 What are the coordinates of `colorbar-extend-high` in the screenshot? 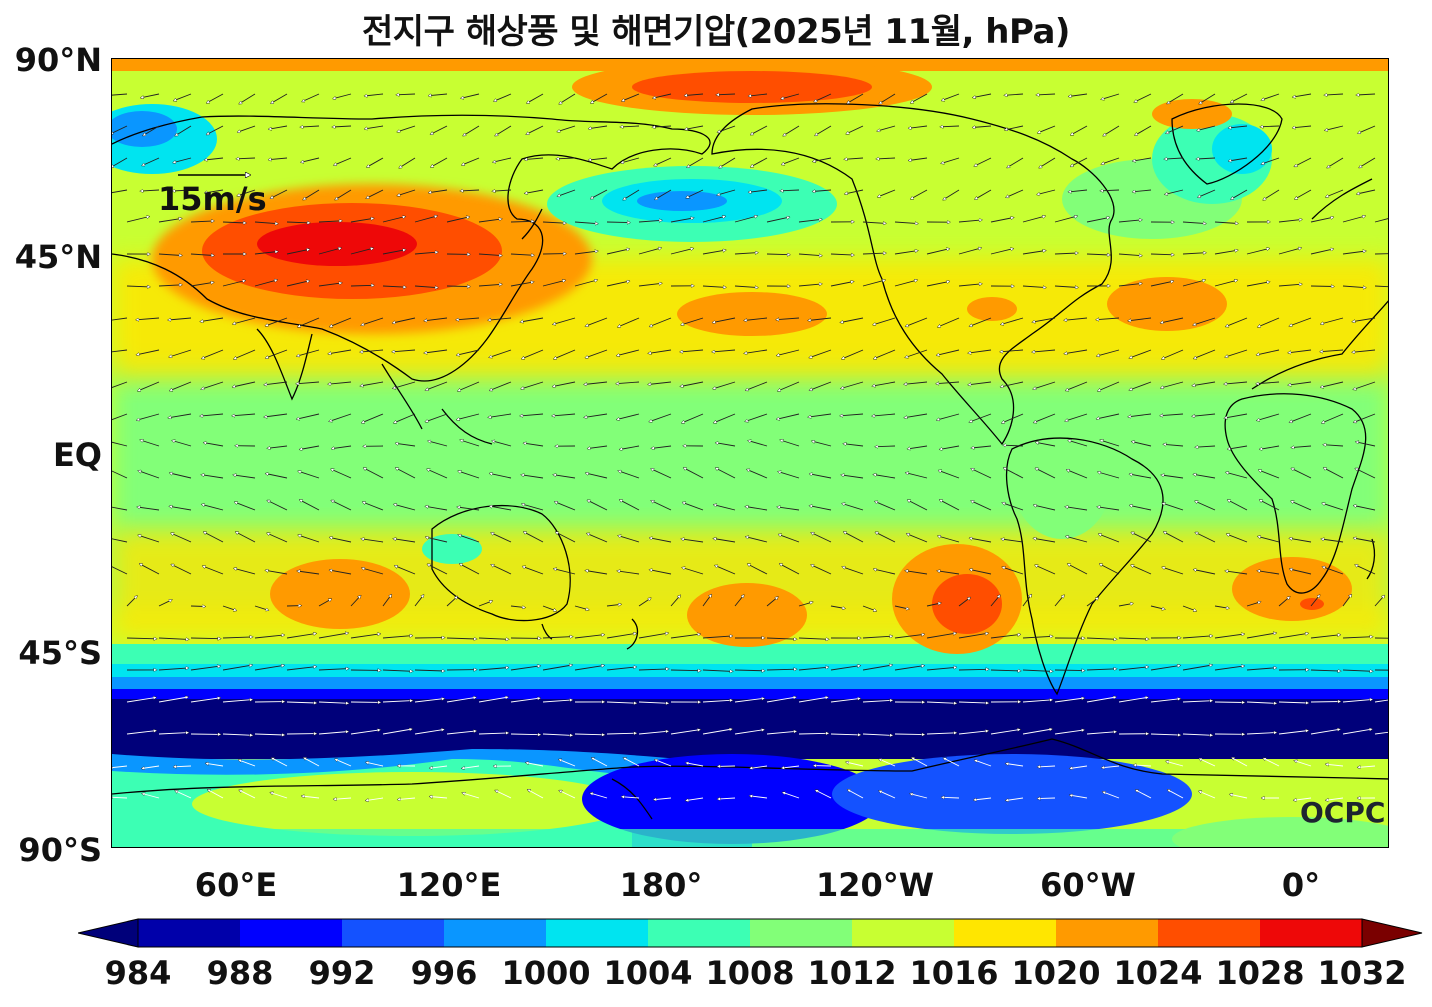 It's located at (1392, 933).